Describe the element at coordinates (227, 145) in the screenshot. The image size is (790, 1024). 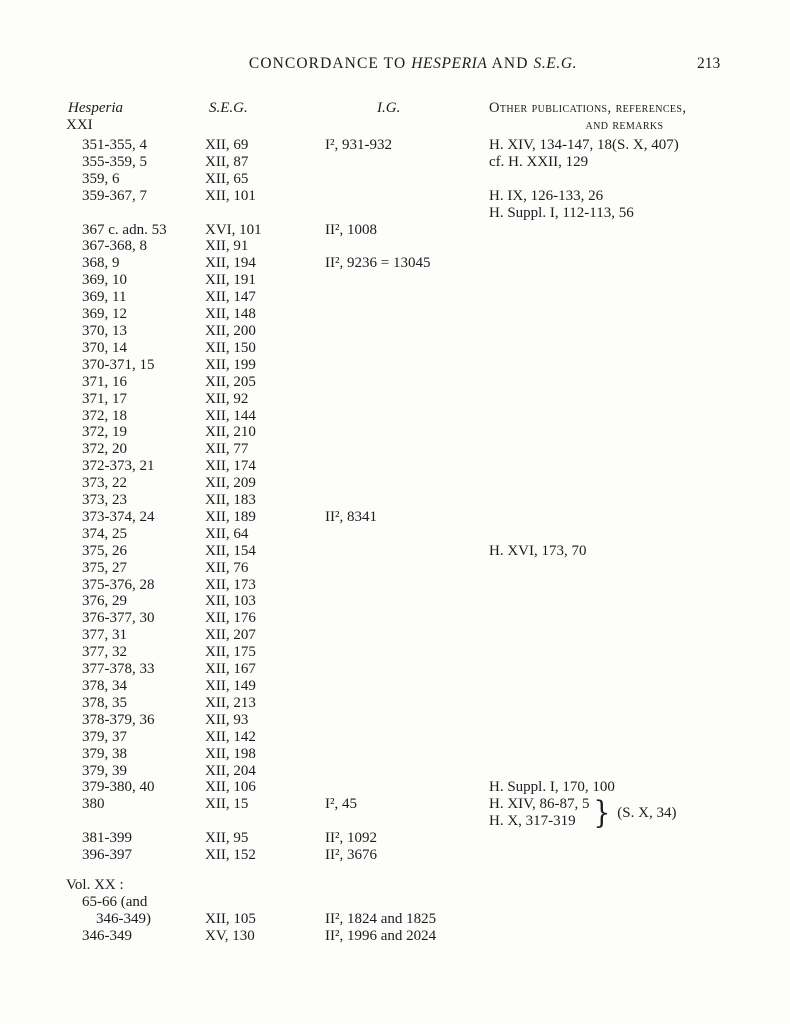
I see `seg-cell: XII, 69` at that location.